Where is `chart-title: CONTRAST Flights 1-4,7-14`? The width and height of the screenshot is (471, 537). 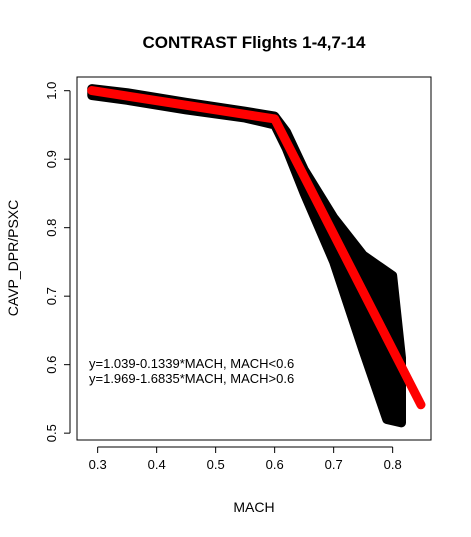 chart-title: CONTRAST Flights 1-4,7-14 is located at coordinates (254, 42).